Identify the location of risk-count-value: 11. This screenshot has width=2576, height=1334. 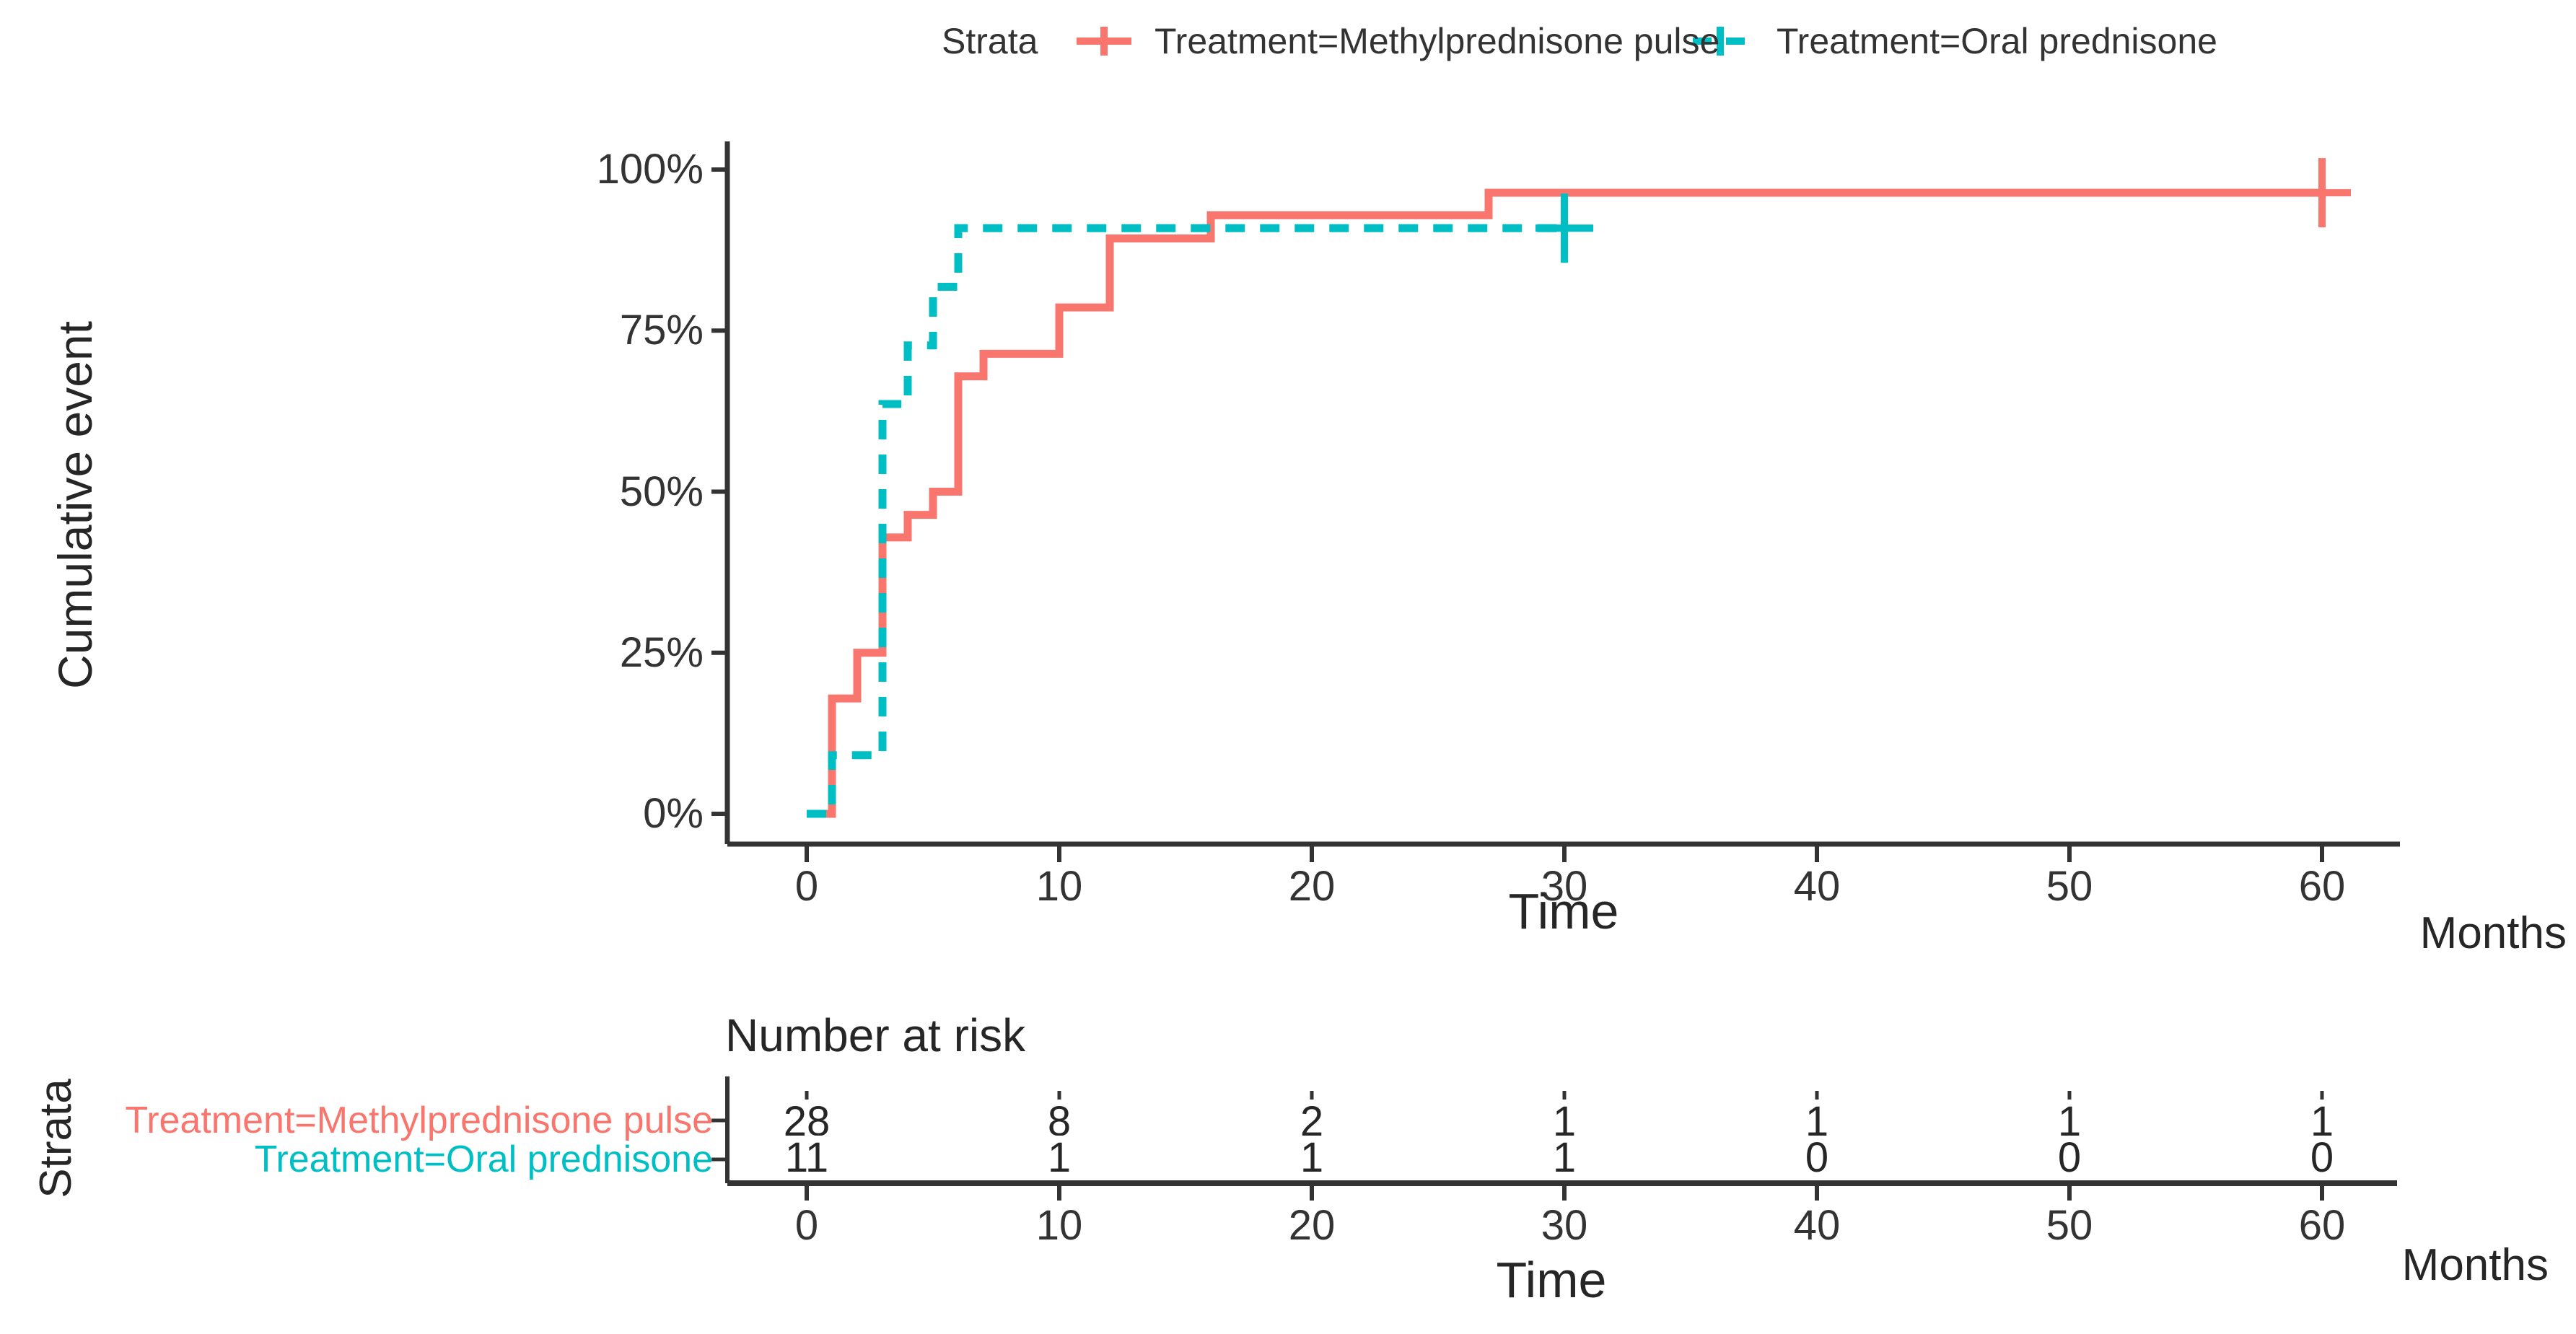
(807, 1158).